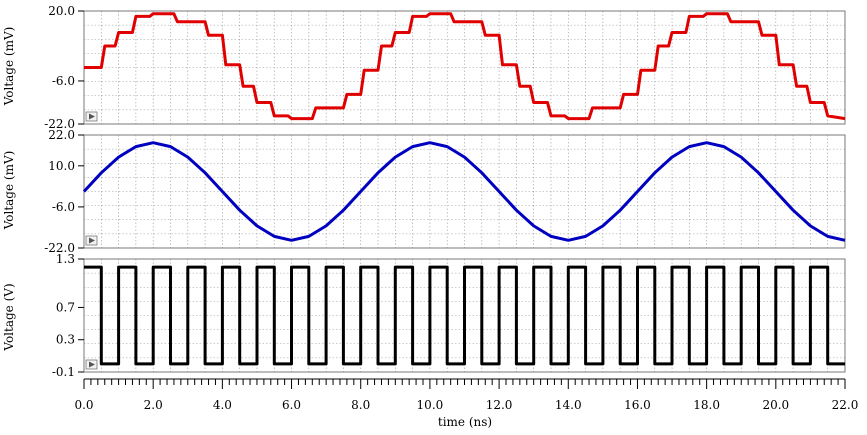 The width and height of the screenshot is (867, 435). What do you see at coordinates (65, 307) in the screenshot?
I see `y-tick-label: 0.7` at bounding box center [65, 307].